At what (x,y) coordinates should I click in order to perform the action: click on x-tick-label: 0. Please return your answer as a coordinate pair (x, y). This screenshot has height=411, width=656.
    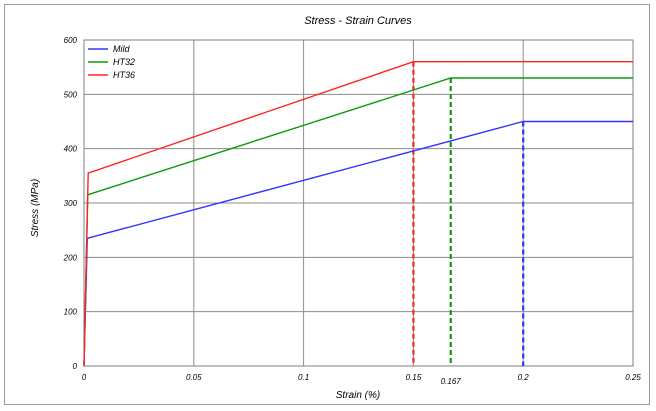
    Looking at the image, I should click on (84, 377).